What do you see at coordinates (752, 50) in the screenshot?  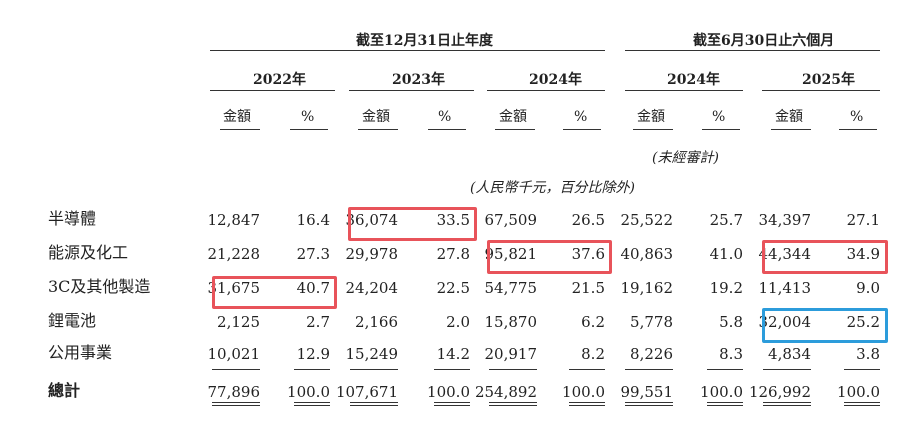 I see `period-6m-underline` at bounding box center [752, 50].